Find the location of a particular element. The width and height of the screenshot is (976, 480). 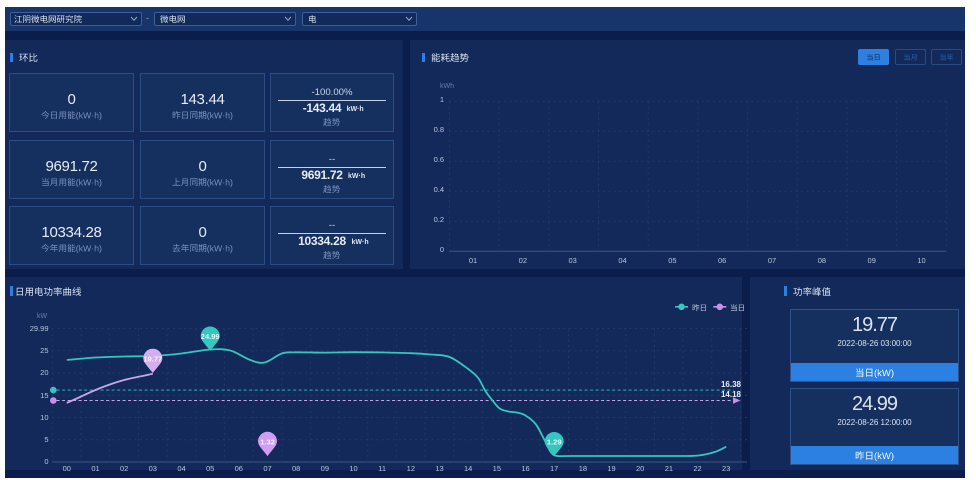

svg-text: 1.29 is located at coordinates (554, 442).